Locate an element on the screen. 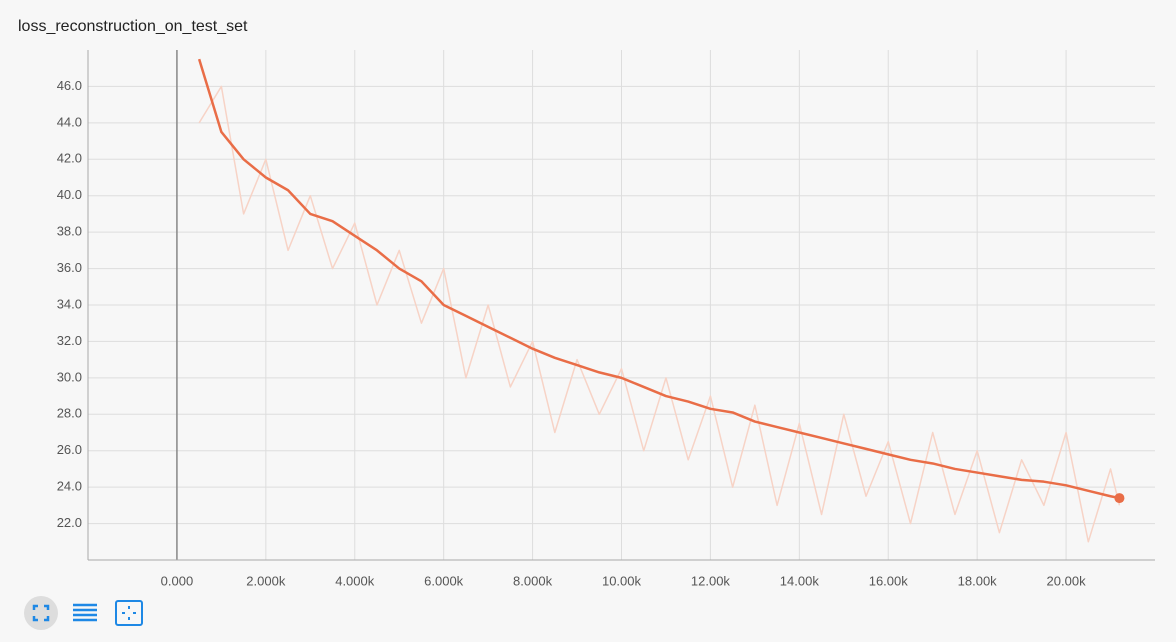  list-icon is located at coordinates (85, 612).